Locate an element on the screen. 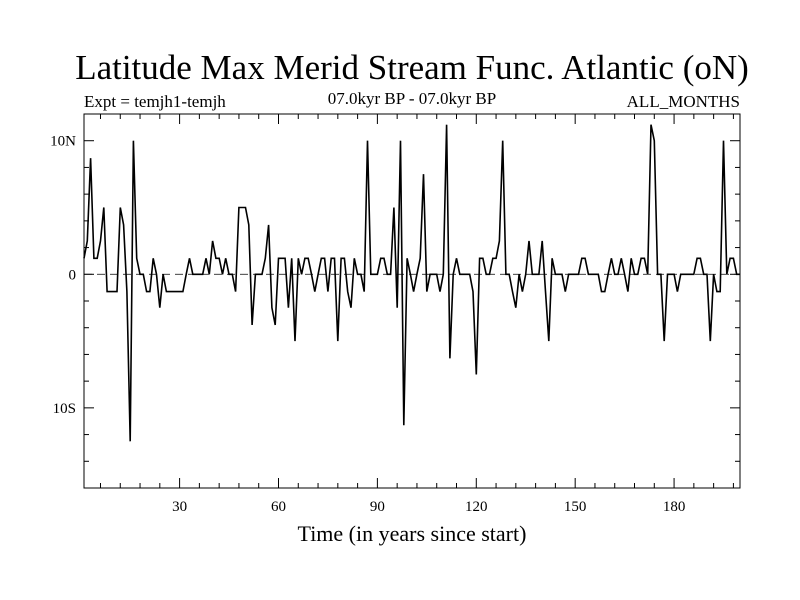  x-tick-label: 30 is located at coordinates (179, 507).